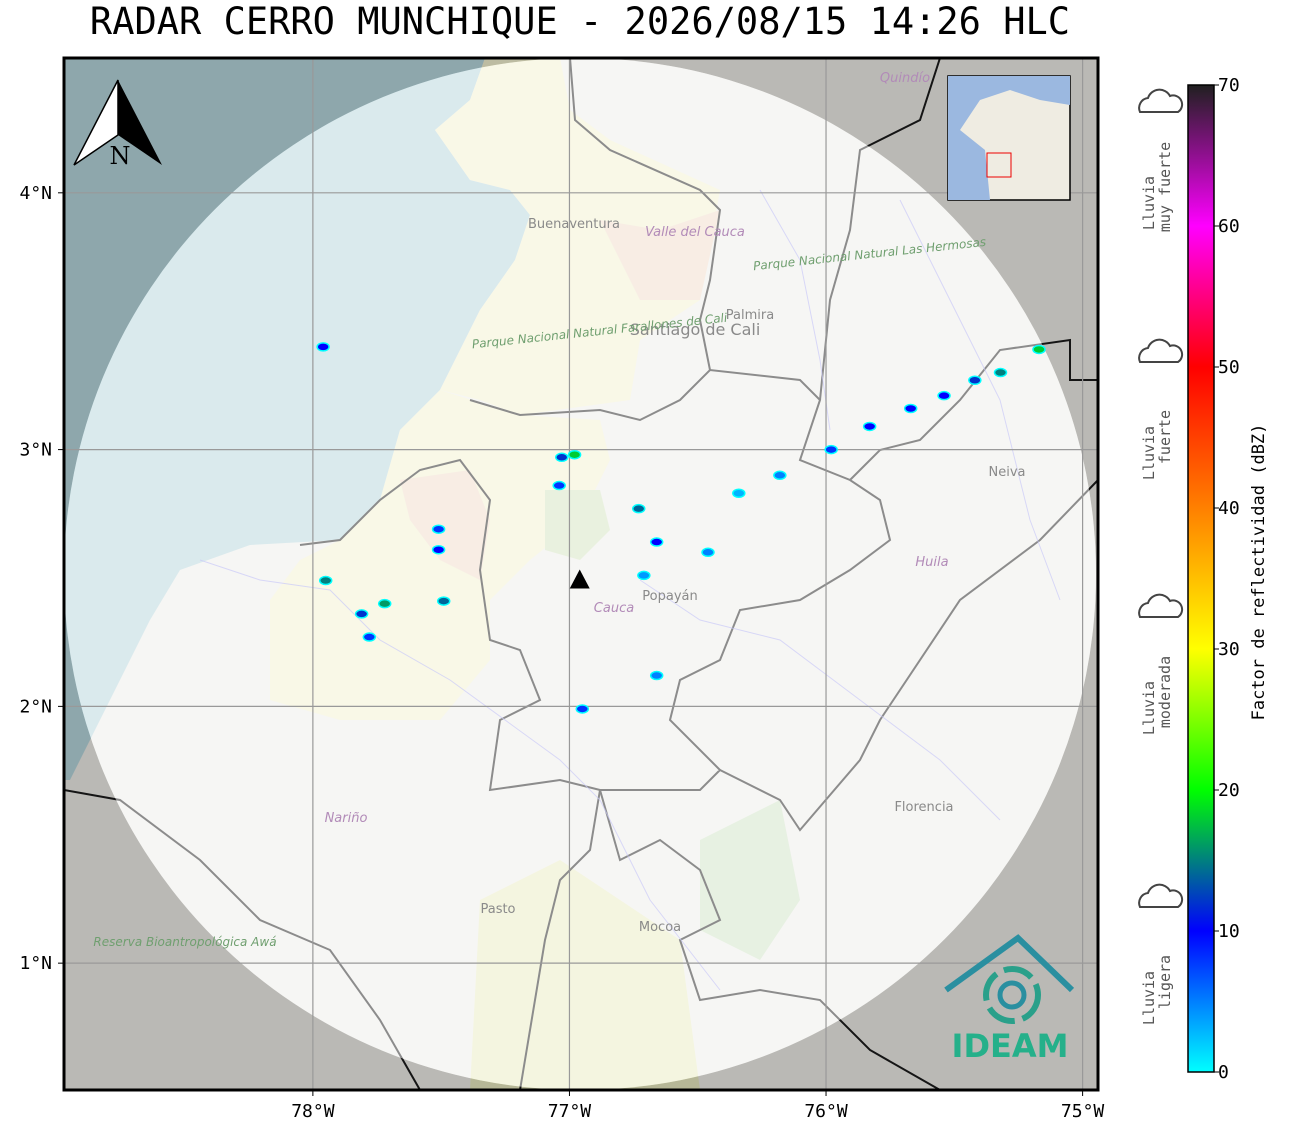 Image resolution: width=1309 pixels, height=1137 pixels. Describe the element at coordinates (1229, 649) in the screenshot. I see `colorbar-tick-label: 30` at that location.